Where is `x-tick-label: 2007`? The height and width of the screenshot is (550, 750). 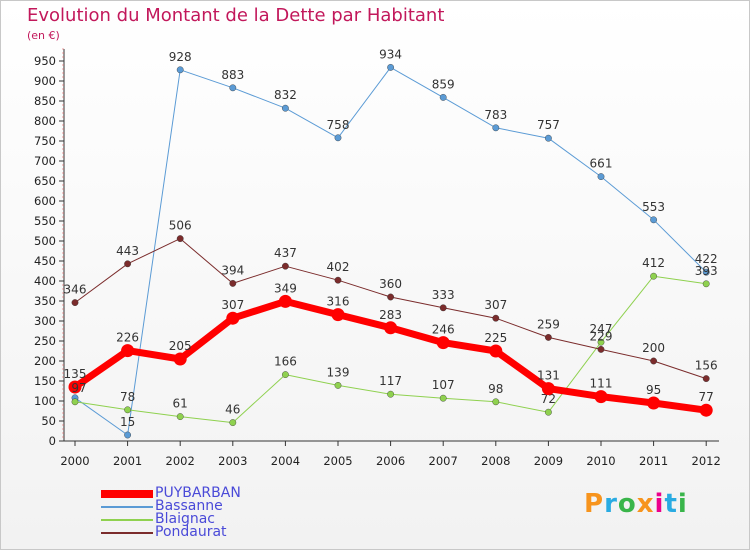
x-tick-label: 2007 is located at coordinates (443, 461).